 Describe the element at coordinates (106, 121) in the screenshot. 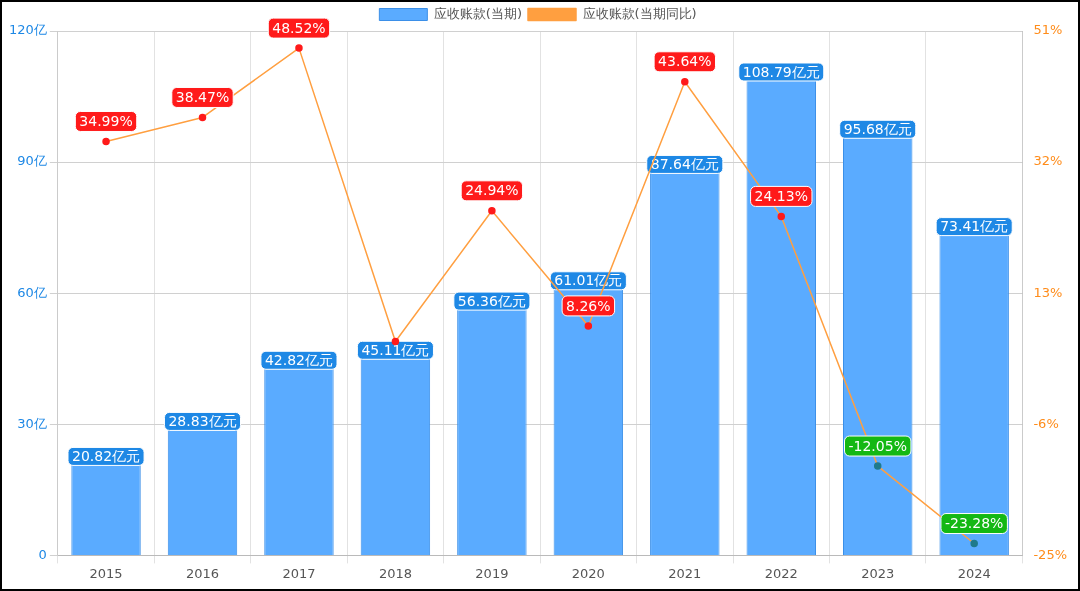

I see `data-label: 34.99%` at that location.